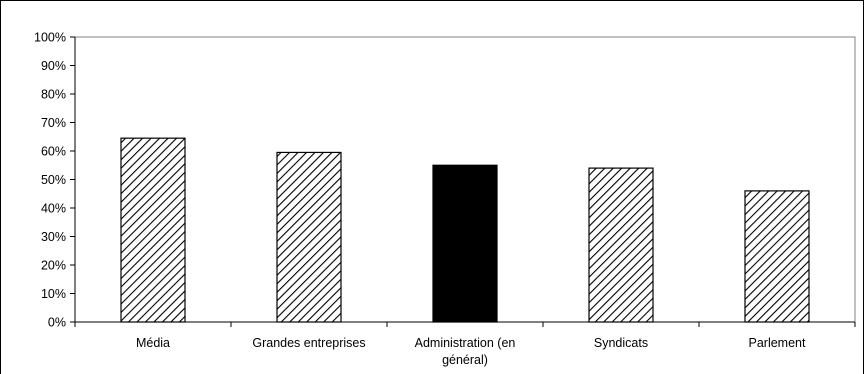  Describe the element at coordinates (53, 237) in the screenshot. I see `y-tick-label: 30%` at that location.